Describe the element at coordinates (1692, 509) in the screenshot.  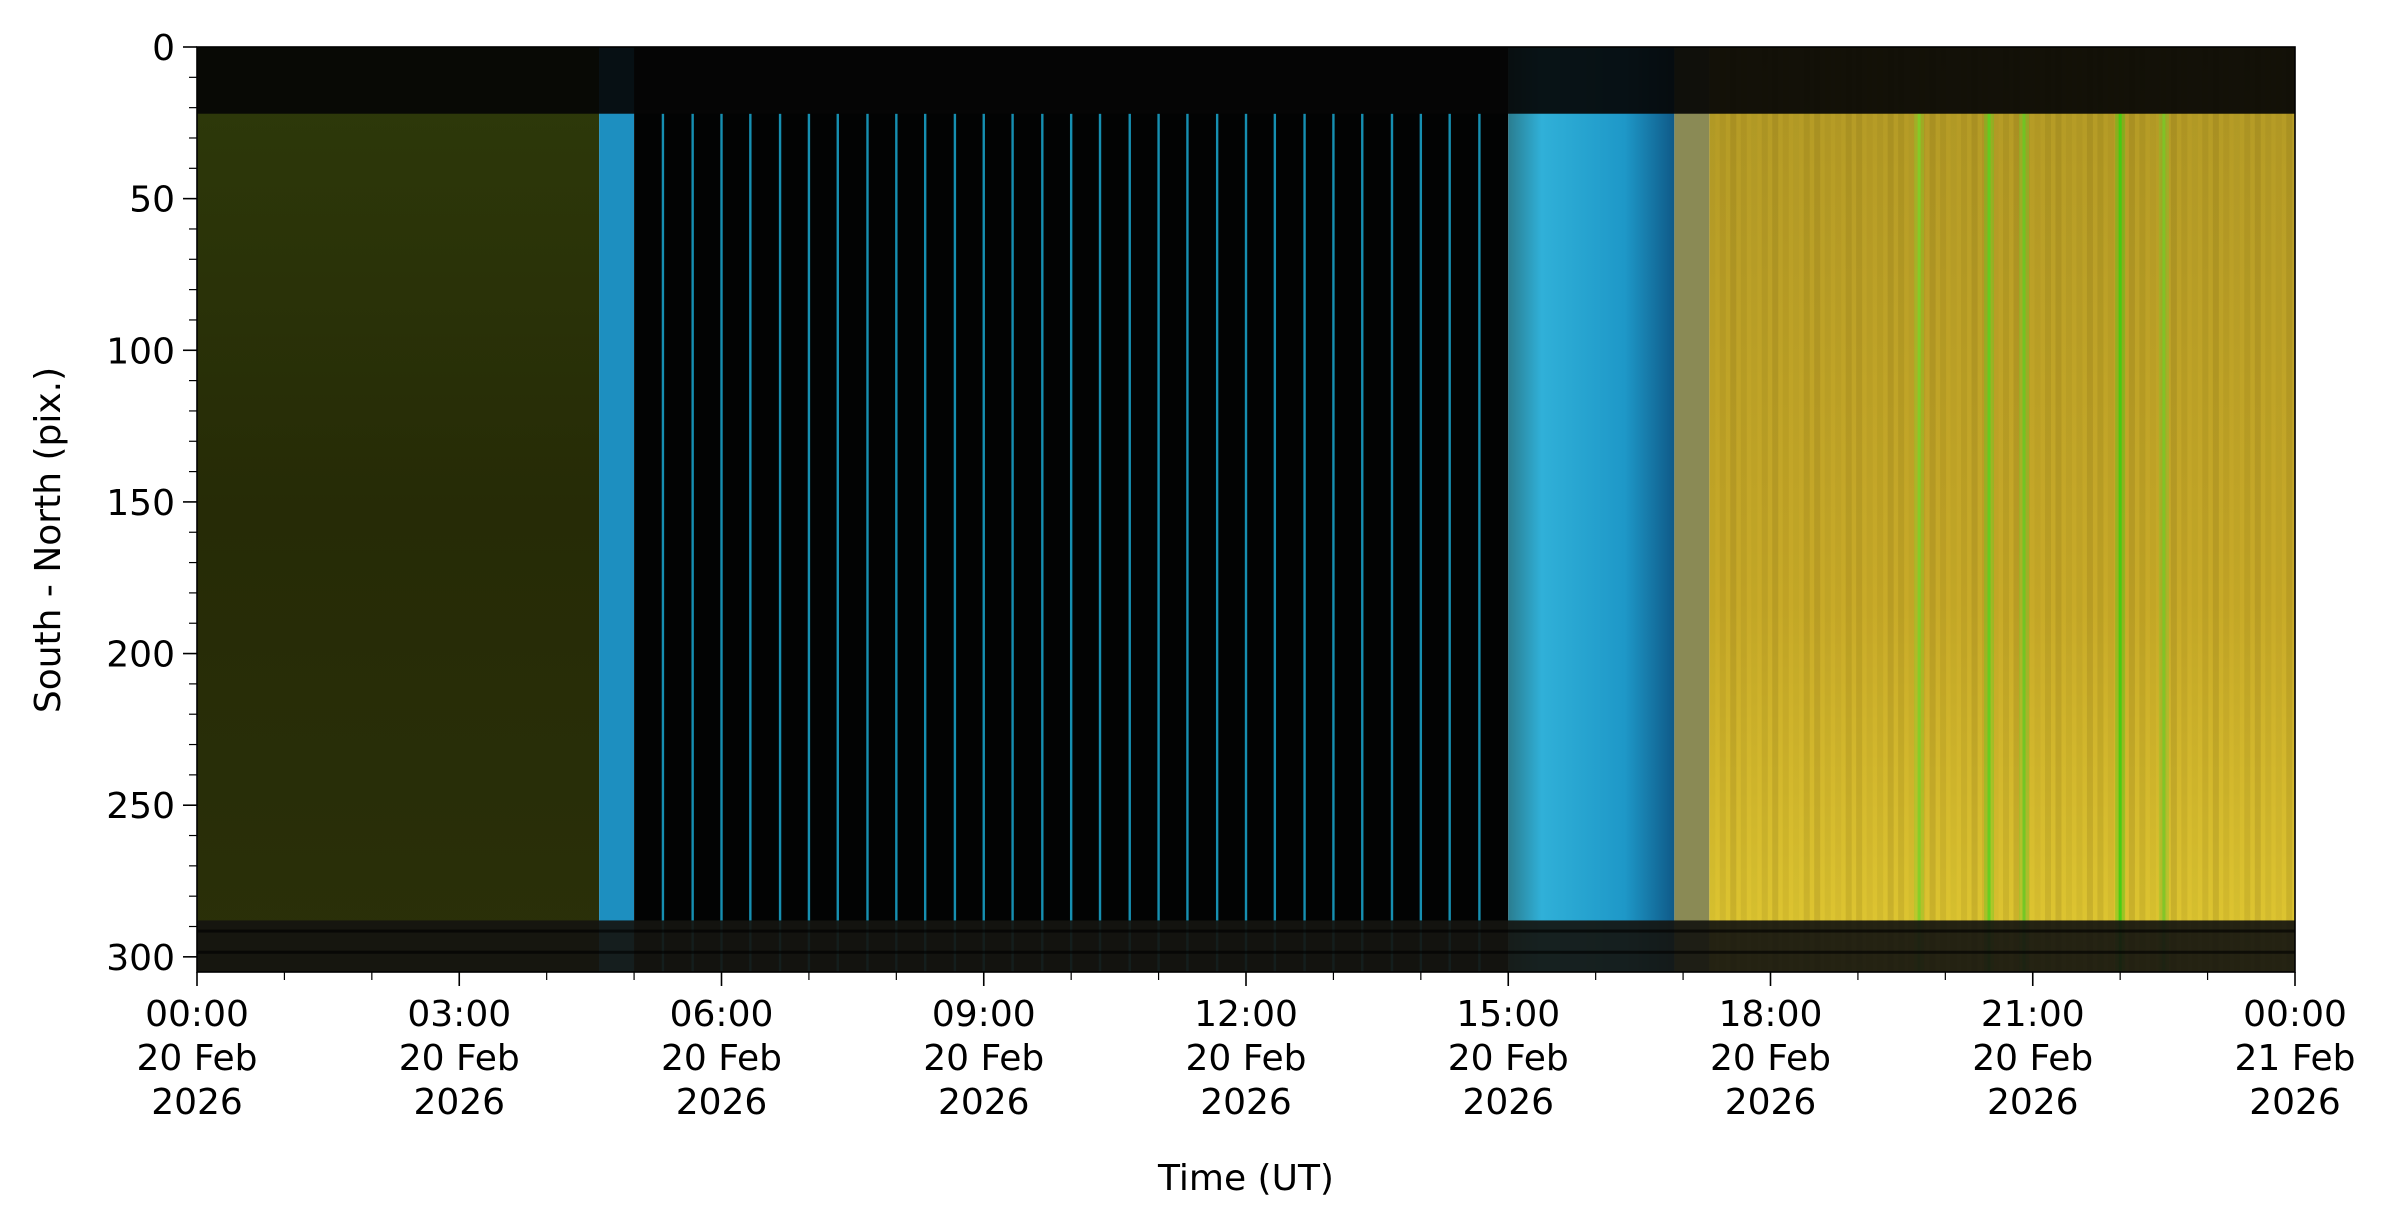
I see `segment-twilight-fade` at that location.